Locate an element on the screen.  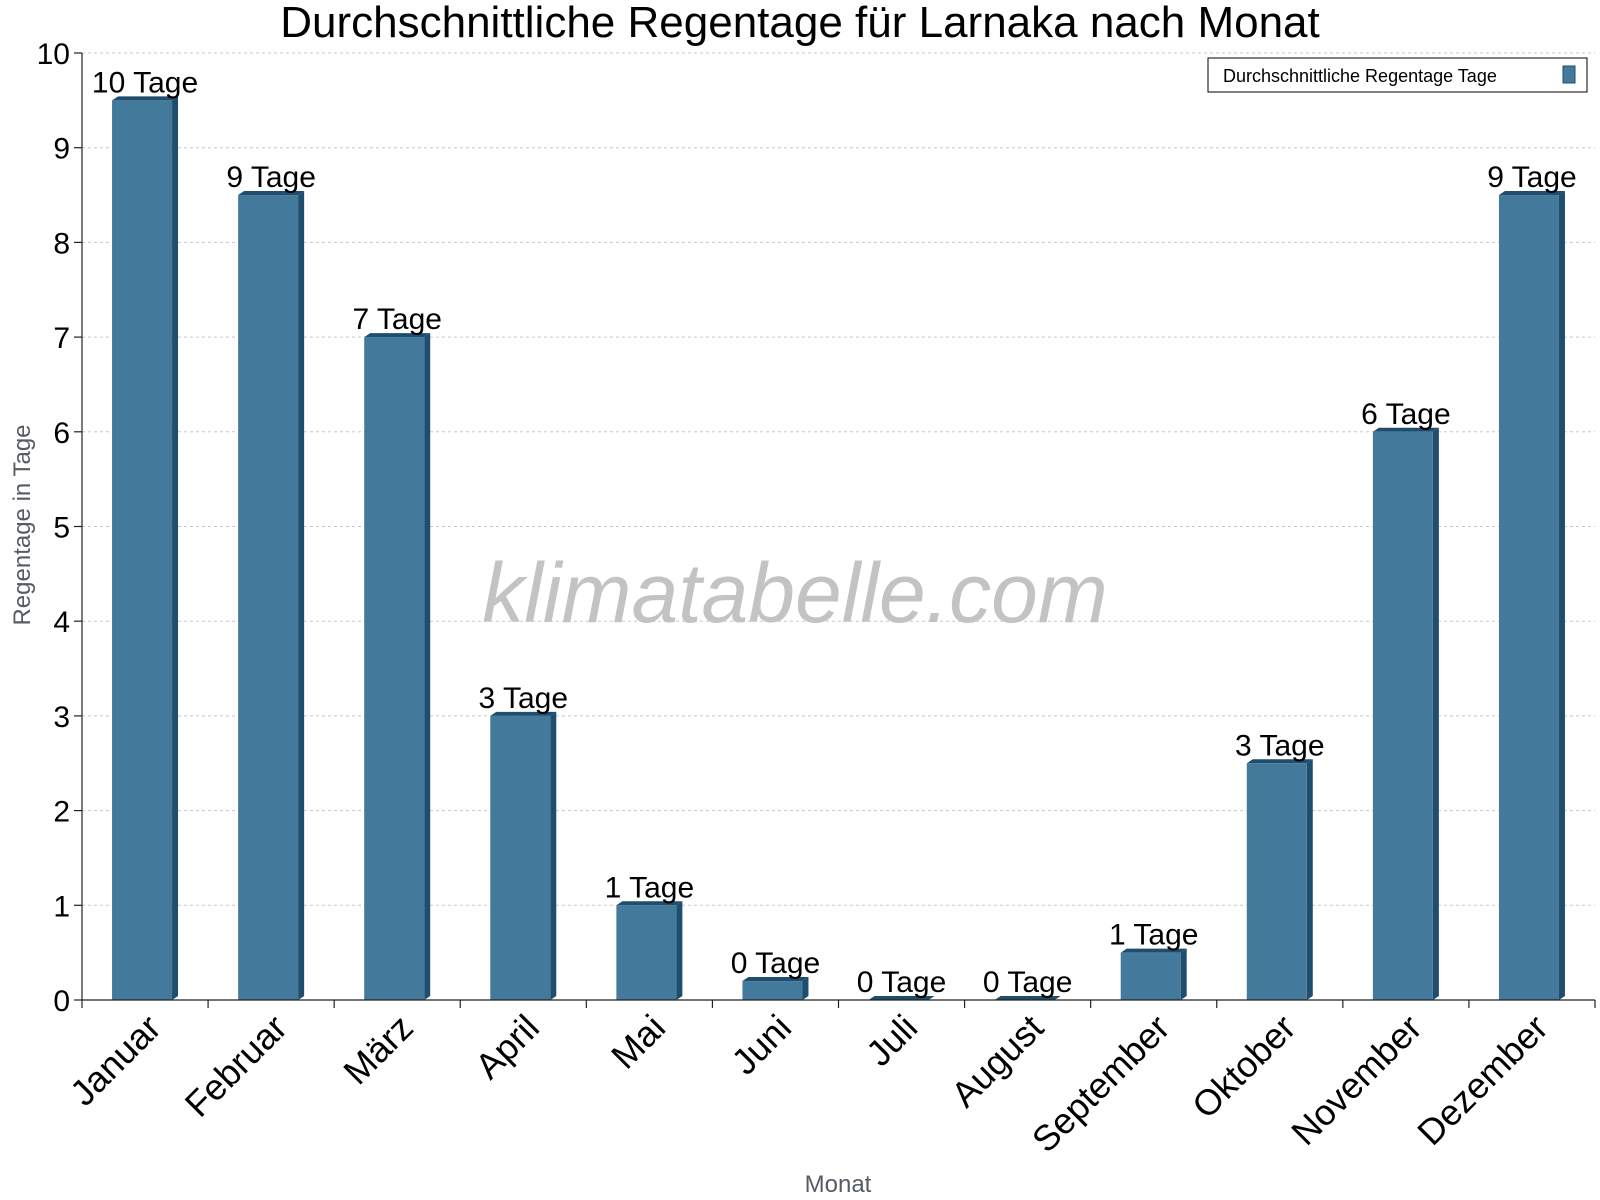
x-category-label: Juni is located at coordinates (761, 1045).